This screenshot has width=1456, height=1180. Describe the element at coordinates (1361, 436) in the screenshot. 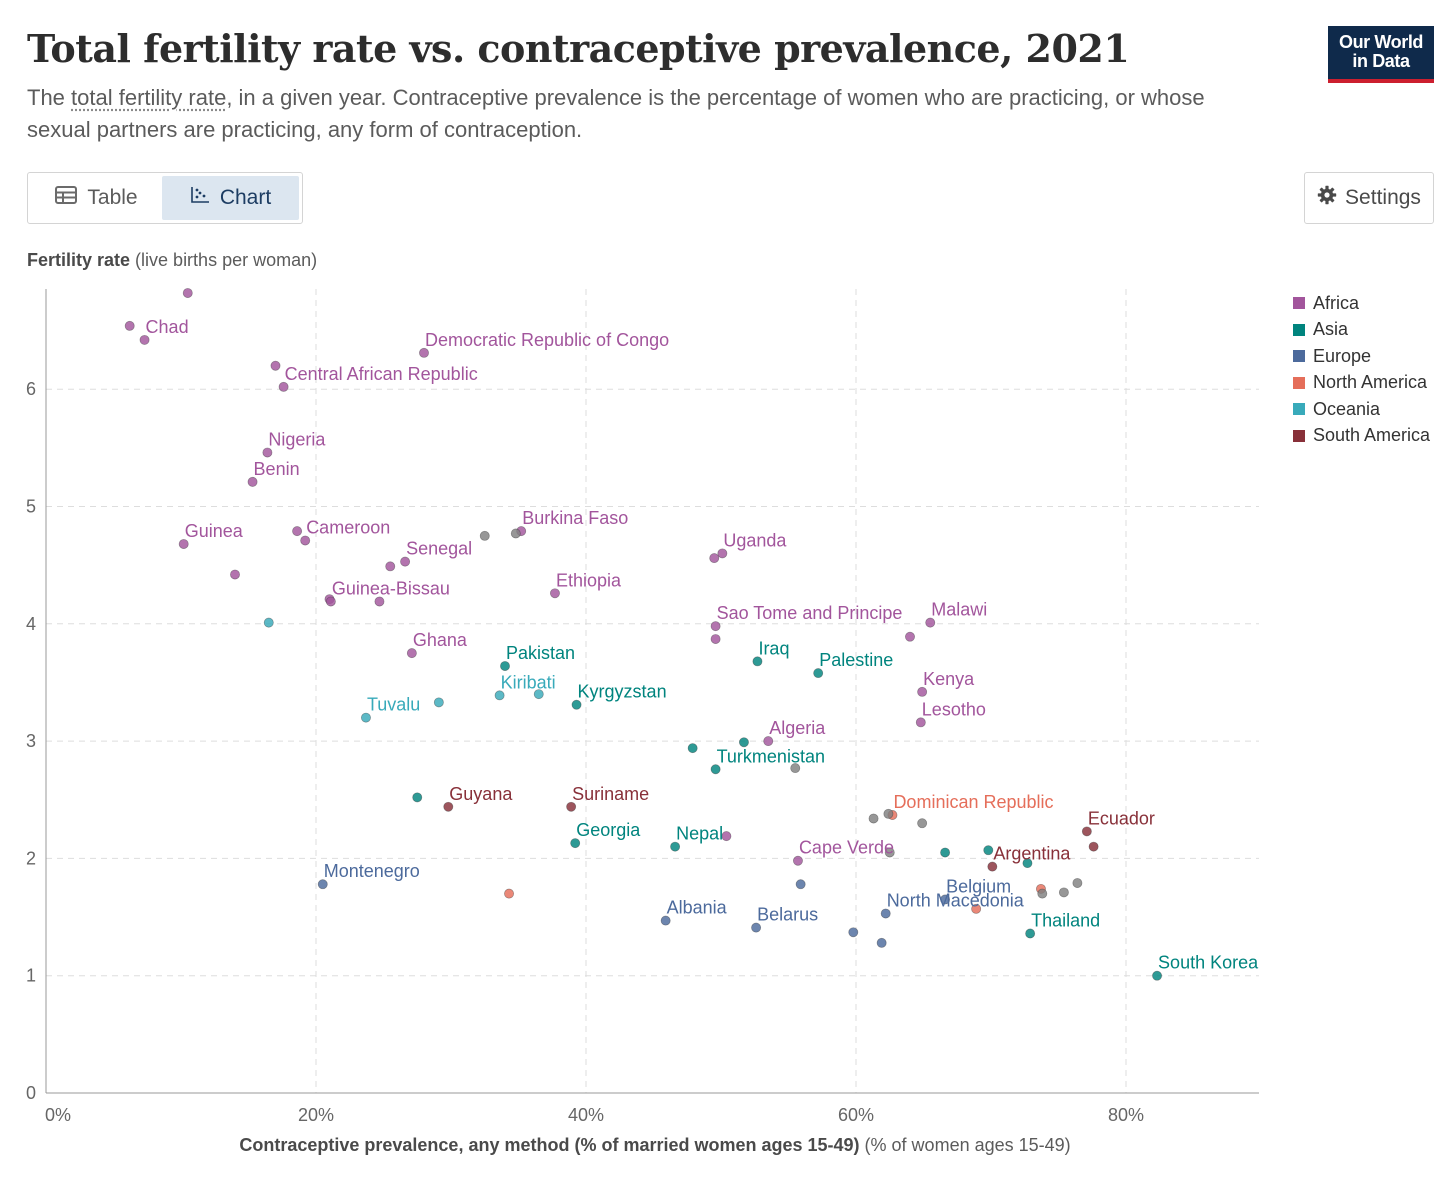

I see `legend-item: South America` at that location.